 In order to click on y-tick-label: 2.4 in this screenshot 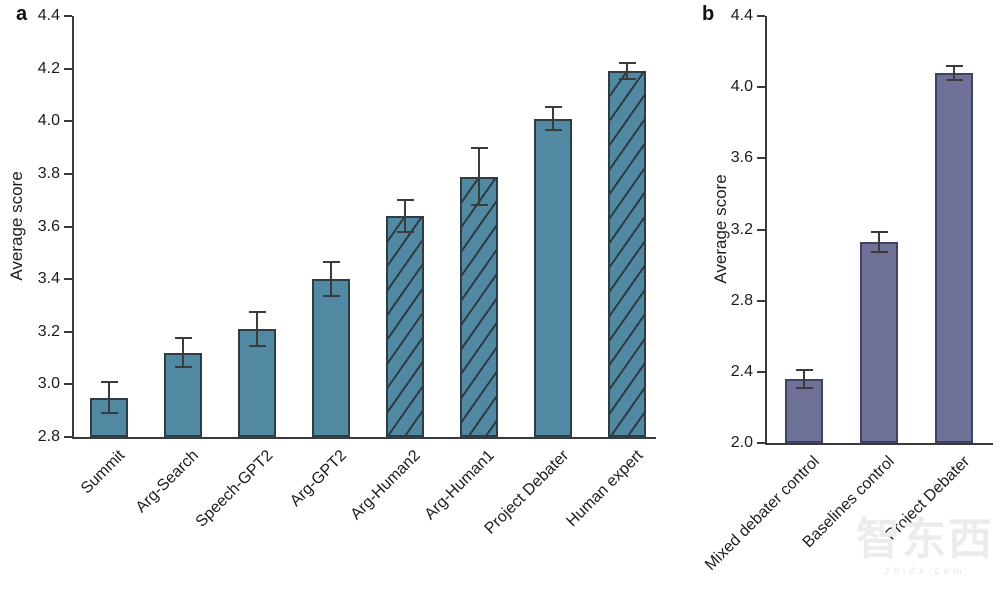, I will do `click(741, 371)`.